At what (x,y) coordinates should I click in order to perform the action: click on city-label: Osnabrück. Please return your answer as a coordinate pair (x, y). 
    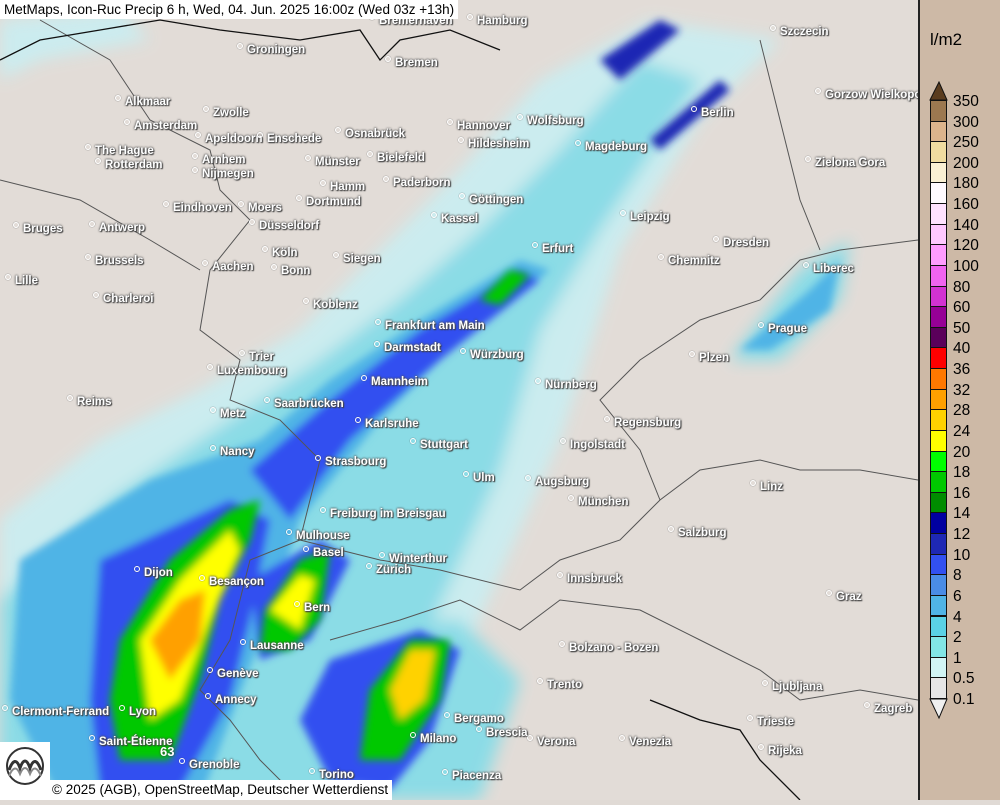
    Looking at the image, I should click on (370, 133).